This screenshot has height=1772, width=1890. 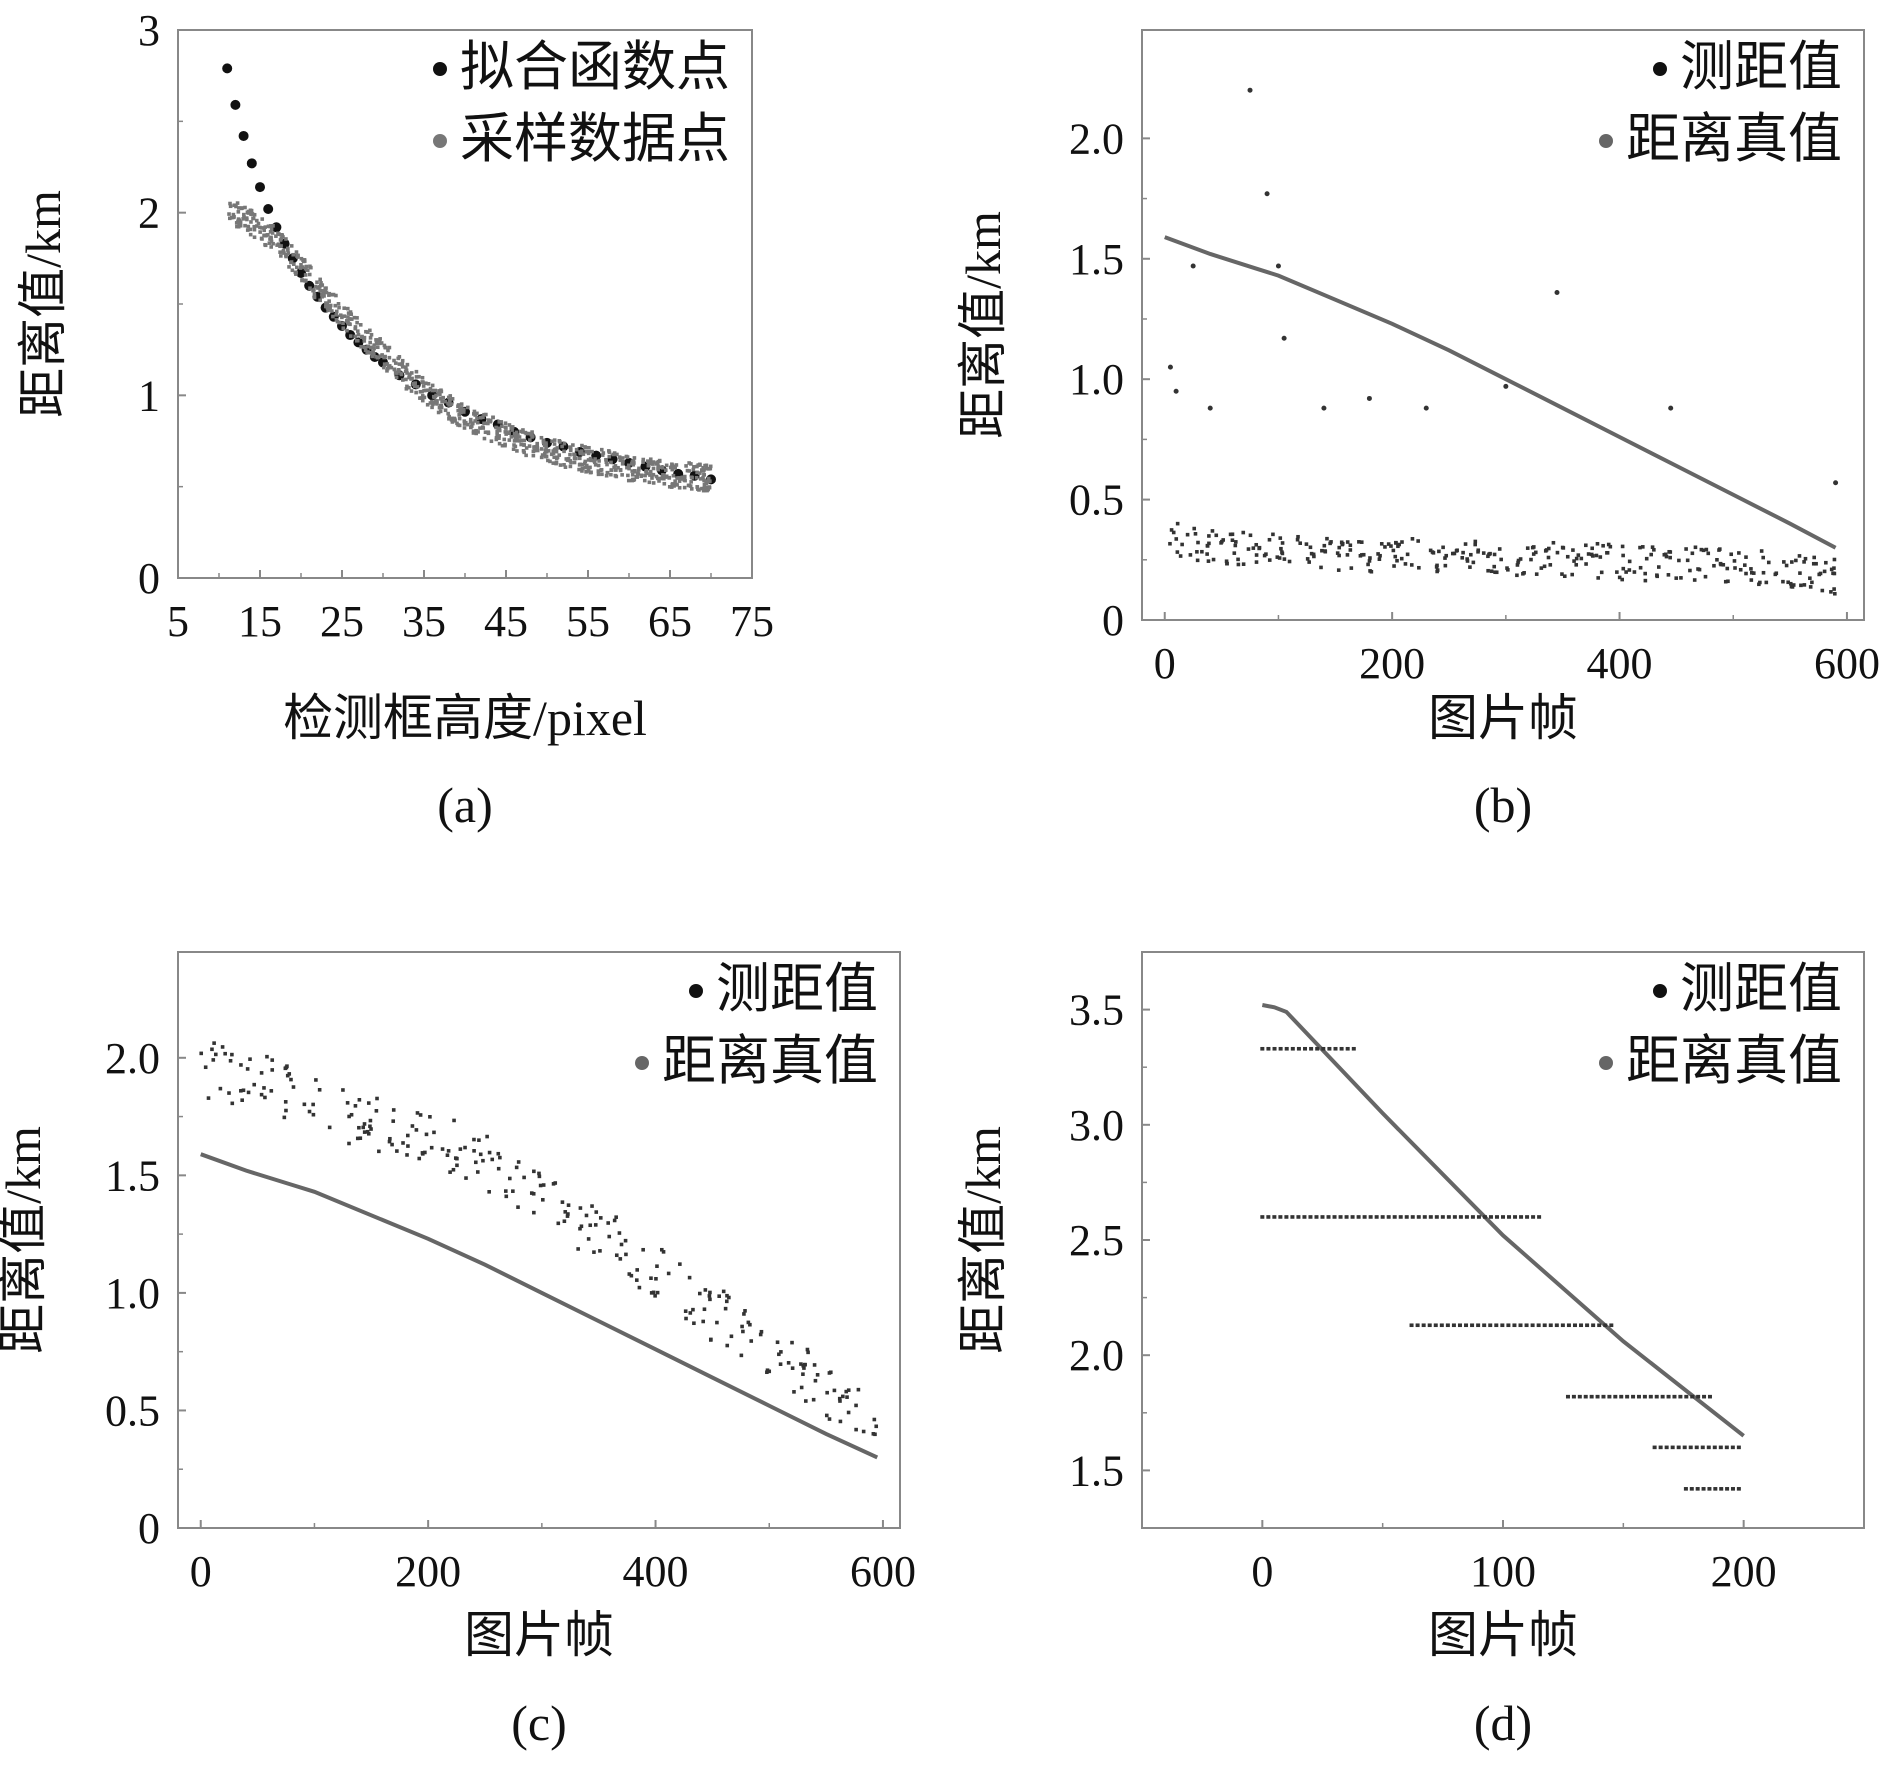 I want to click on x-tick-label: 200, so click(x=1392, y=663).